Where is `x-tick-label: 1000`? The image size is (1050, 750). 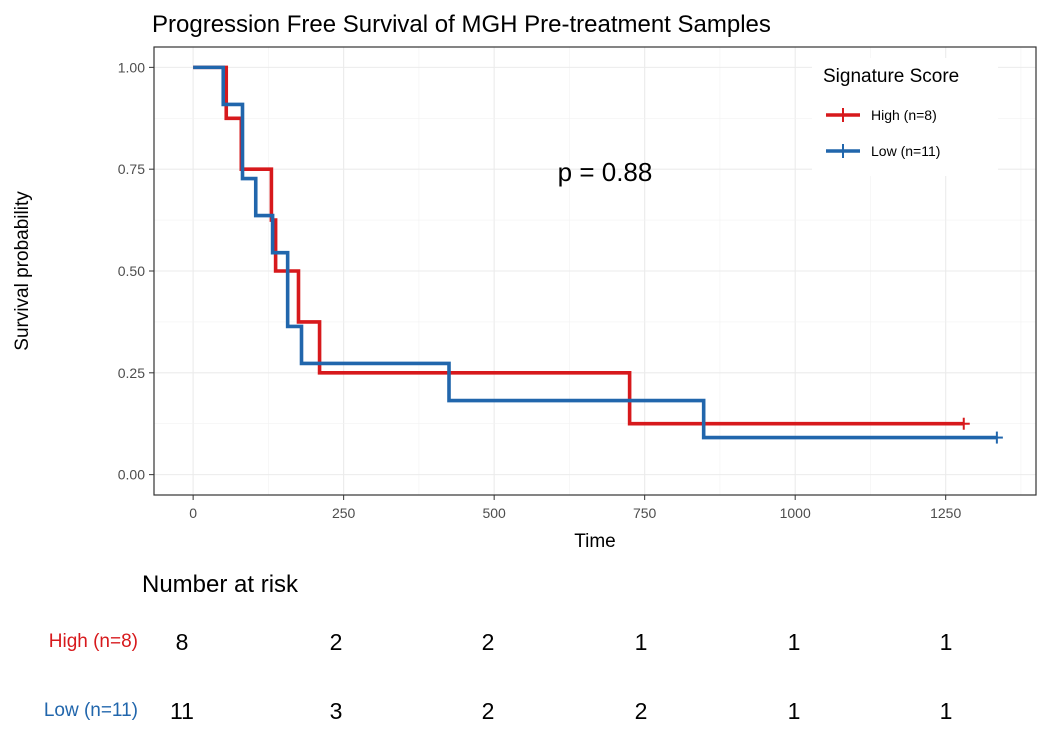 x-tick-label: 1000 is located at coordinates (795, 513).